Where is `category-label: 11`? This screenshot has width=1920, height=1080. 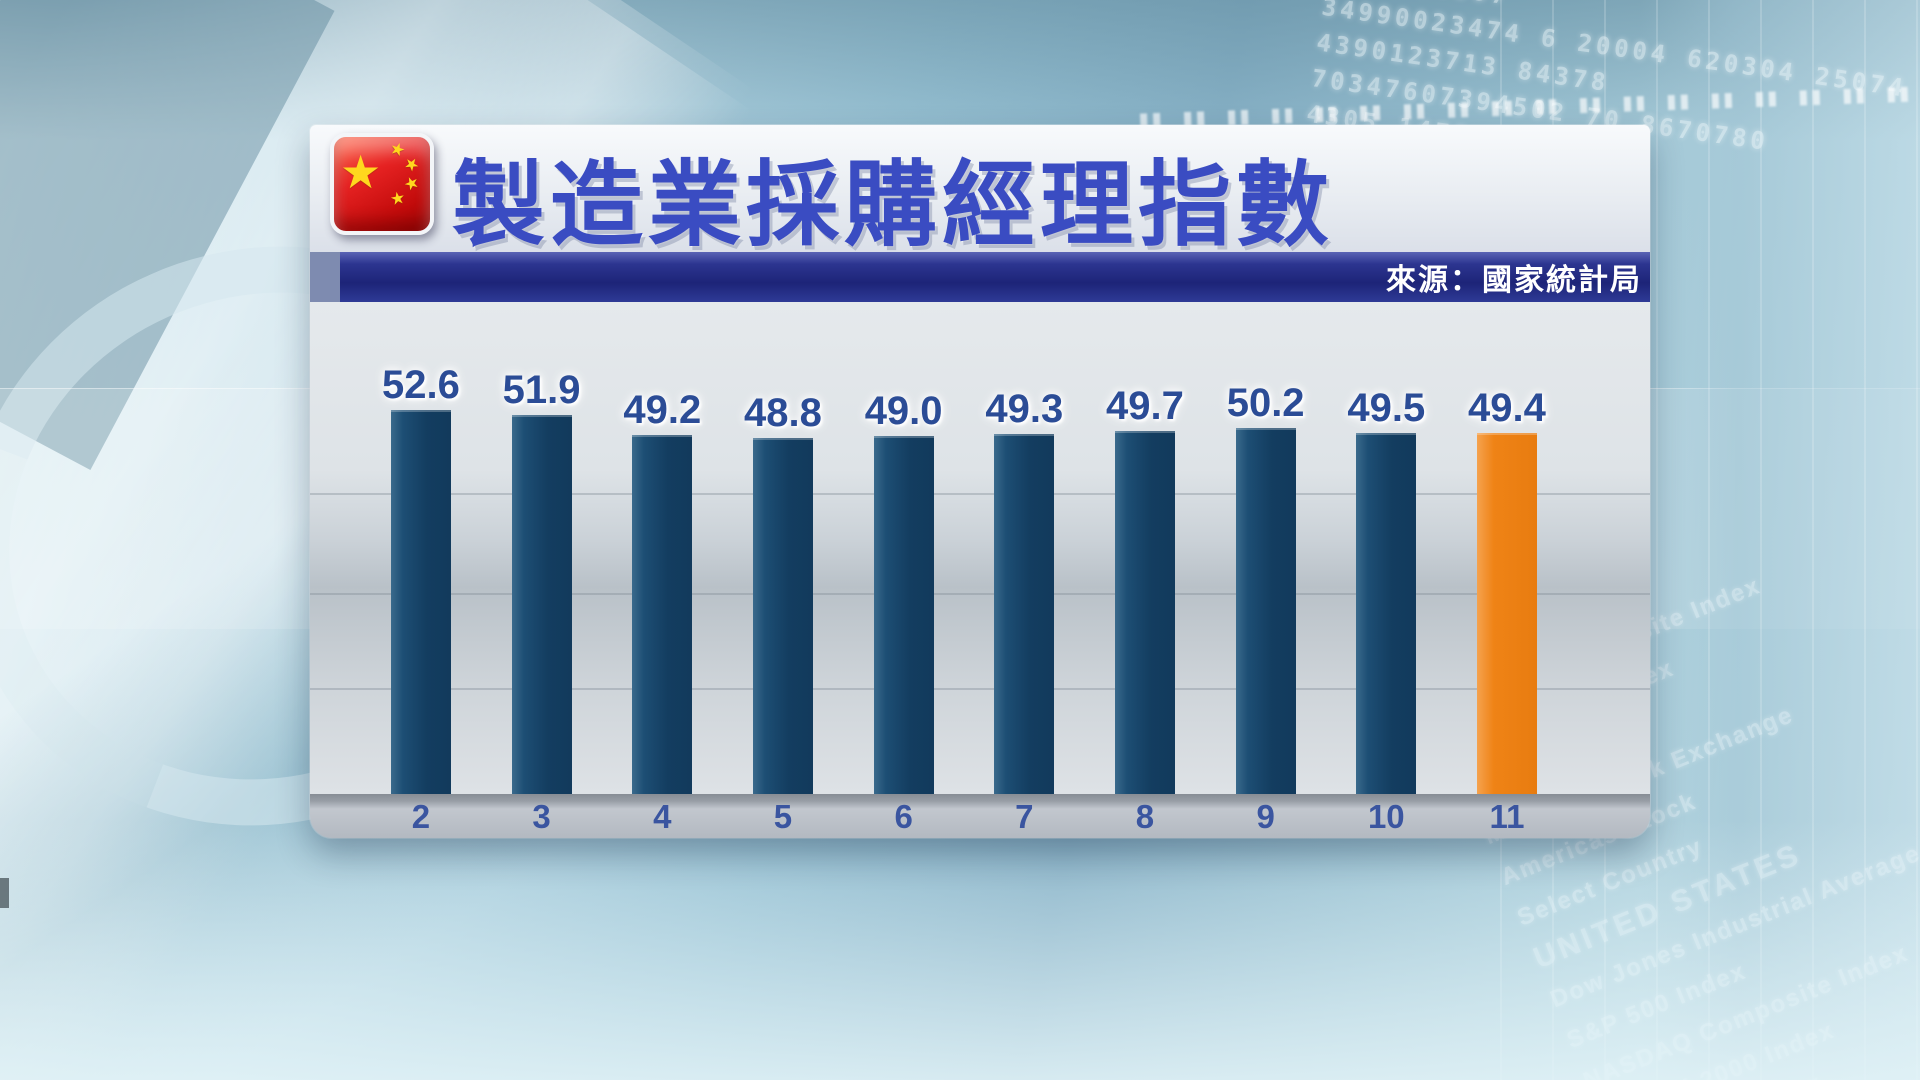 category-label: 11 is located at coordinates (1507, 816).